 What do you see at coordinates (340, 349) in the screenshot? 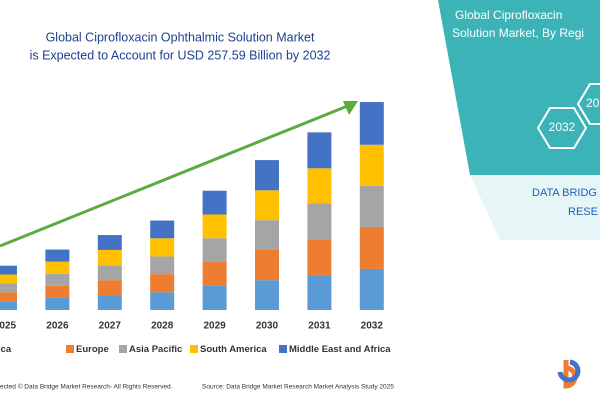
I see `legend-label: Middle East and Africa` at bounding box center [340, 349].